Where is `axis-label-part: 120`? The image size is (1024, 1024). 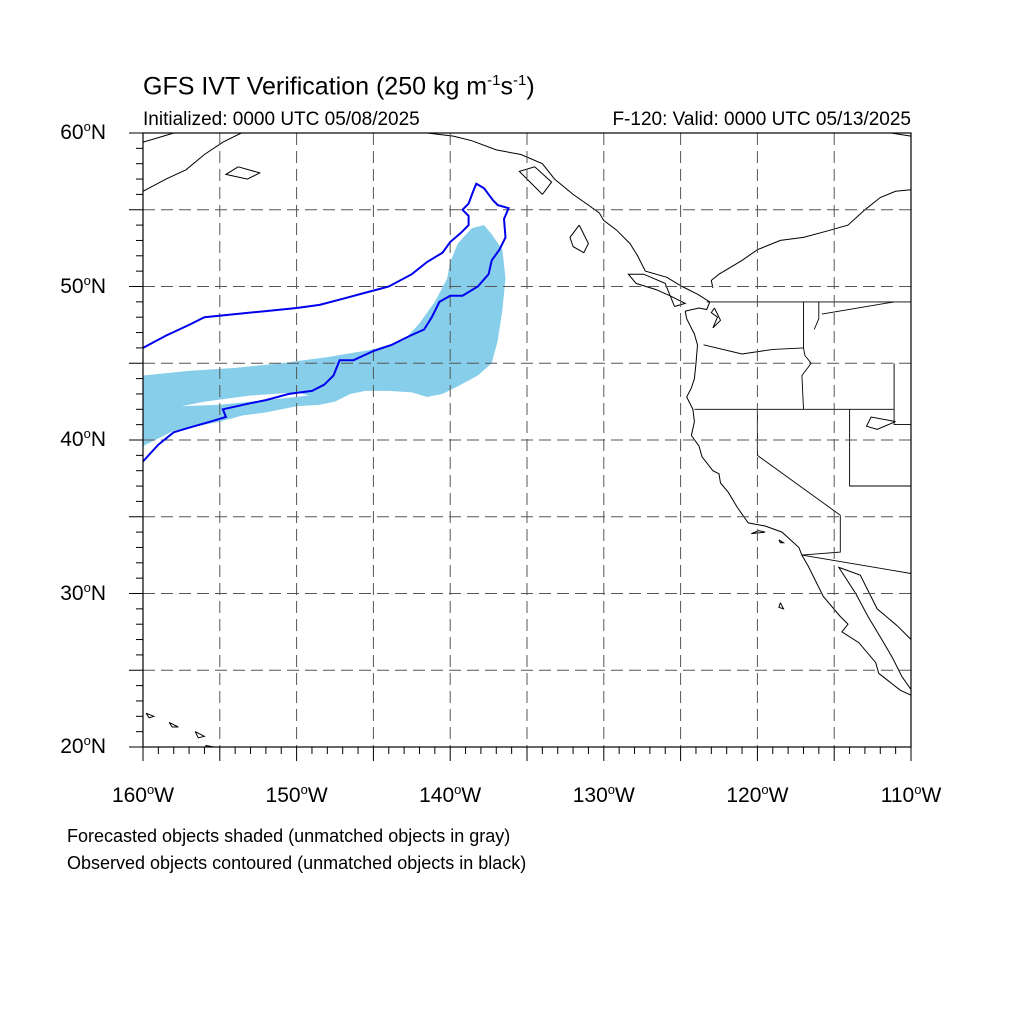
axis-label-part: 120 is located at coordinates (744, 795).